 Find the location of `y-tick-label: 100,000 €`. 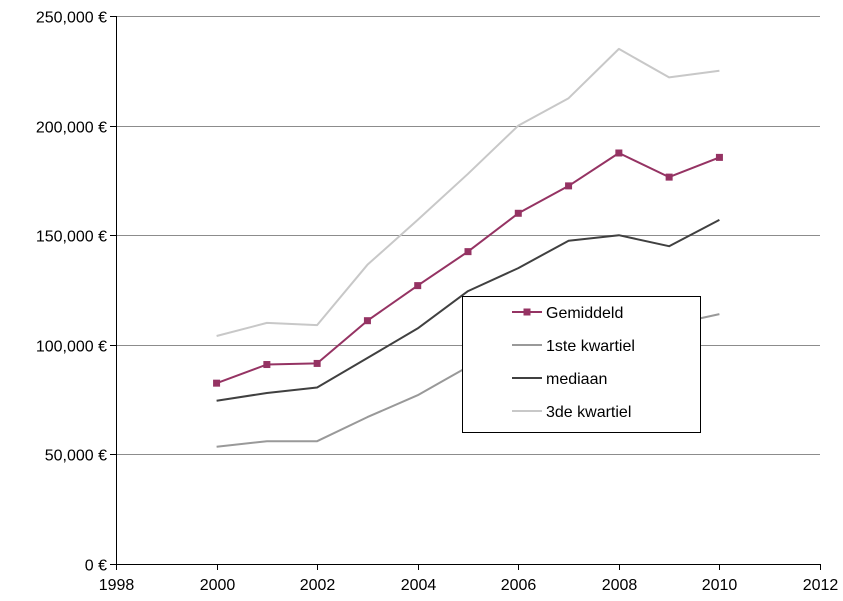

y-tick-label: 100,000 € is located at coordinates (71, 347).